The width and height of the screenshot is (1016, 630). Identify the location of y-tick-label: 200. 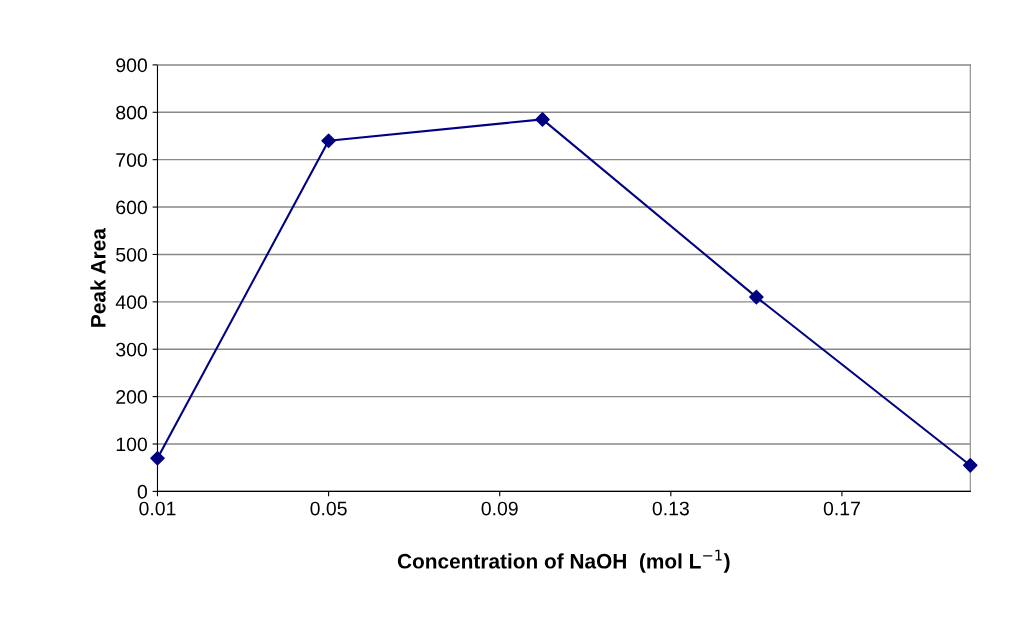
(131, 397).